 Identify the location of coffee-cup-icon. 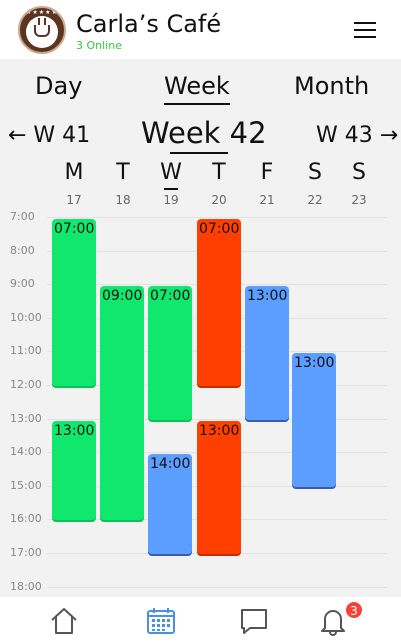
(42, 32).